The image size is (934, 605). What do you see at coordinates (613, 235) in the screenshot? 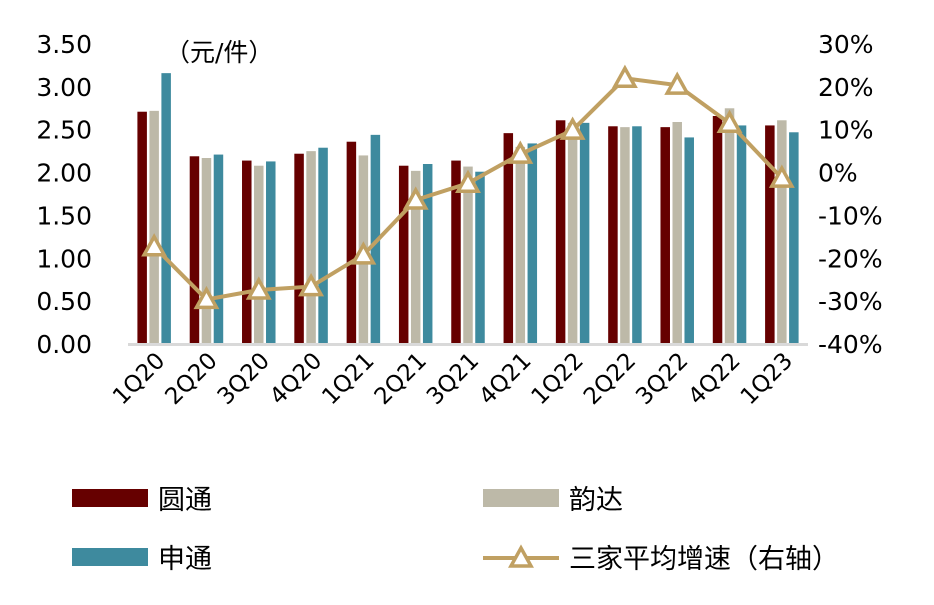
I see `bar-圆通-2Q22` at bounding box center [613, 235].